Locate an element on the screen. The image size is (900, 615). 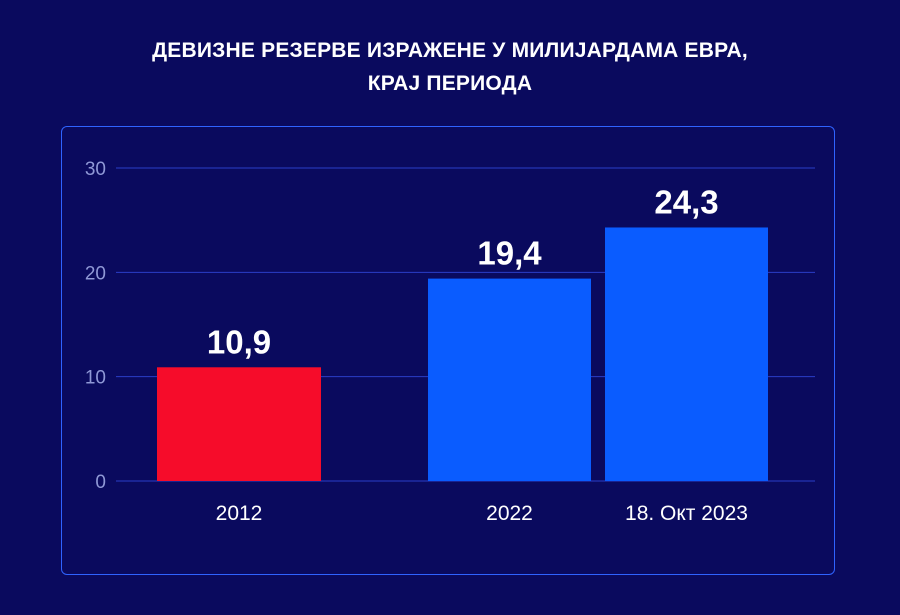
y-tick-label-30: 30 is located at coordinates (95, 169).